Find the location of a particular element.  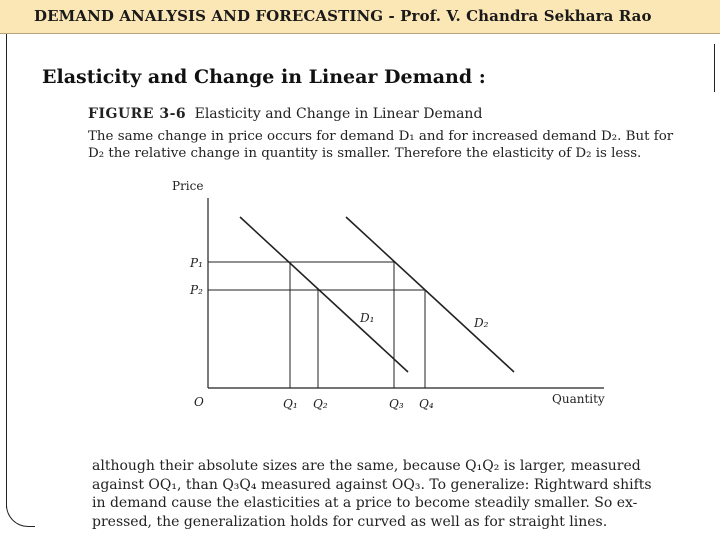

price-label-p2: P₂ is located at coordinates (196, 290).